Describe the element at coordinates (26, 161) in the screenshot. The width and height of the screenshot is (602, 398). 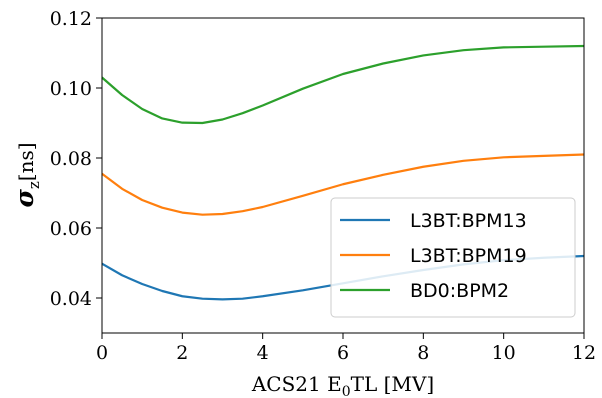
I see `y-axis-title-suffix: [ns]` at that location.